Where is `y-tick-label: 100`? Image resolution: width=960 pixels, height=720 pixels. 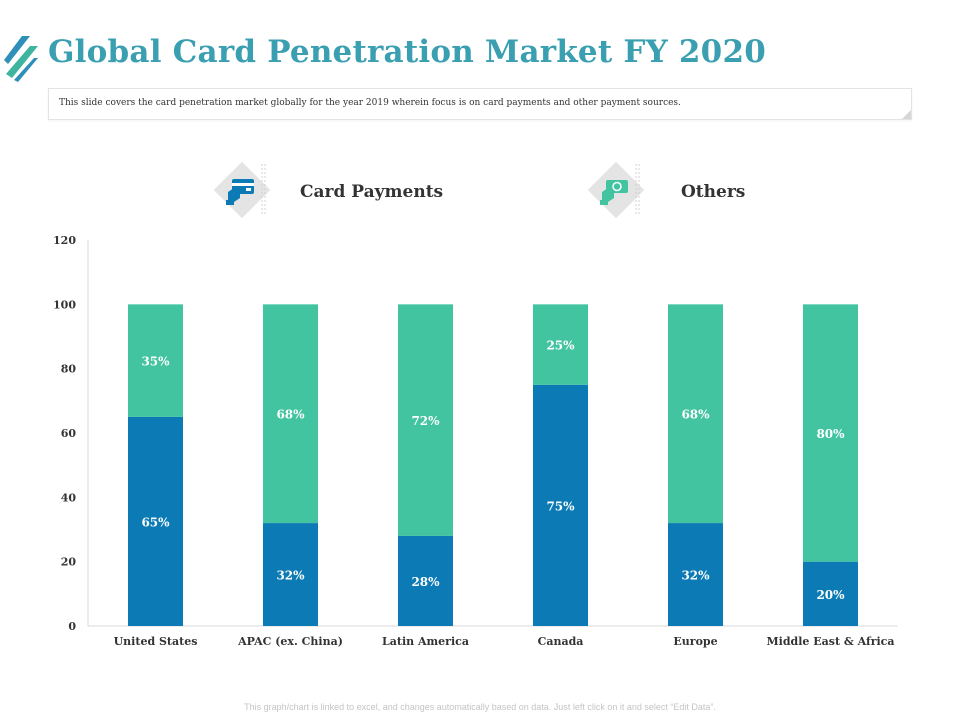
y-tick-label: 100 is located at coordinates (64, 304).